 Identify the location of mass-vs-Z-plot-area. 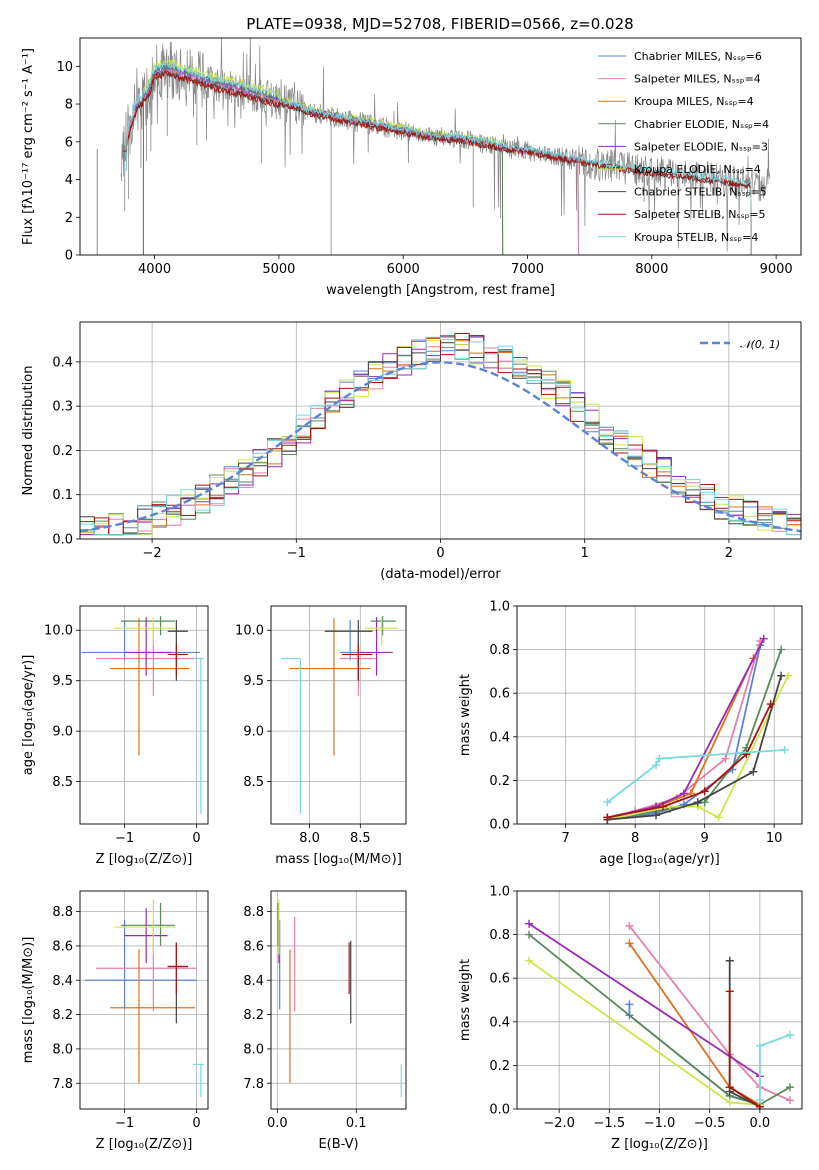
(144, 998).